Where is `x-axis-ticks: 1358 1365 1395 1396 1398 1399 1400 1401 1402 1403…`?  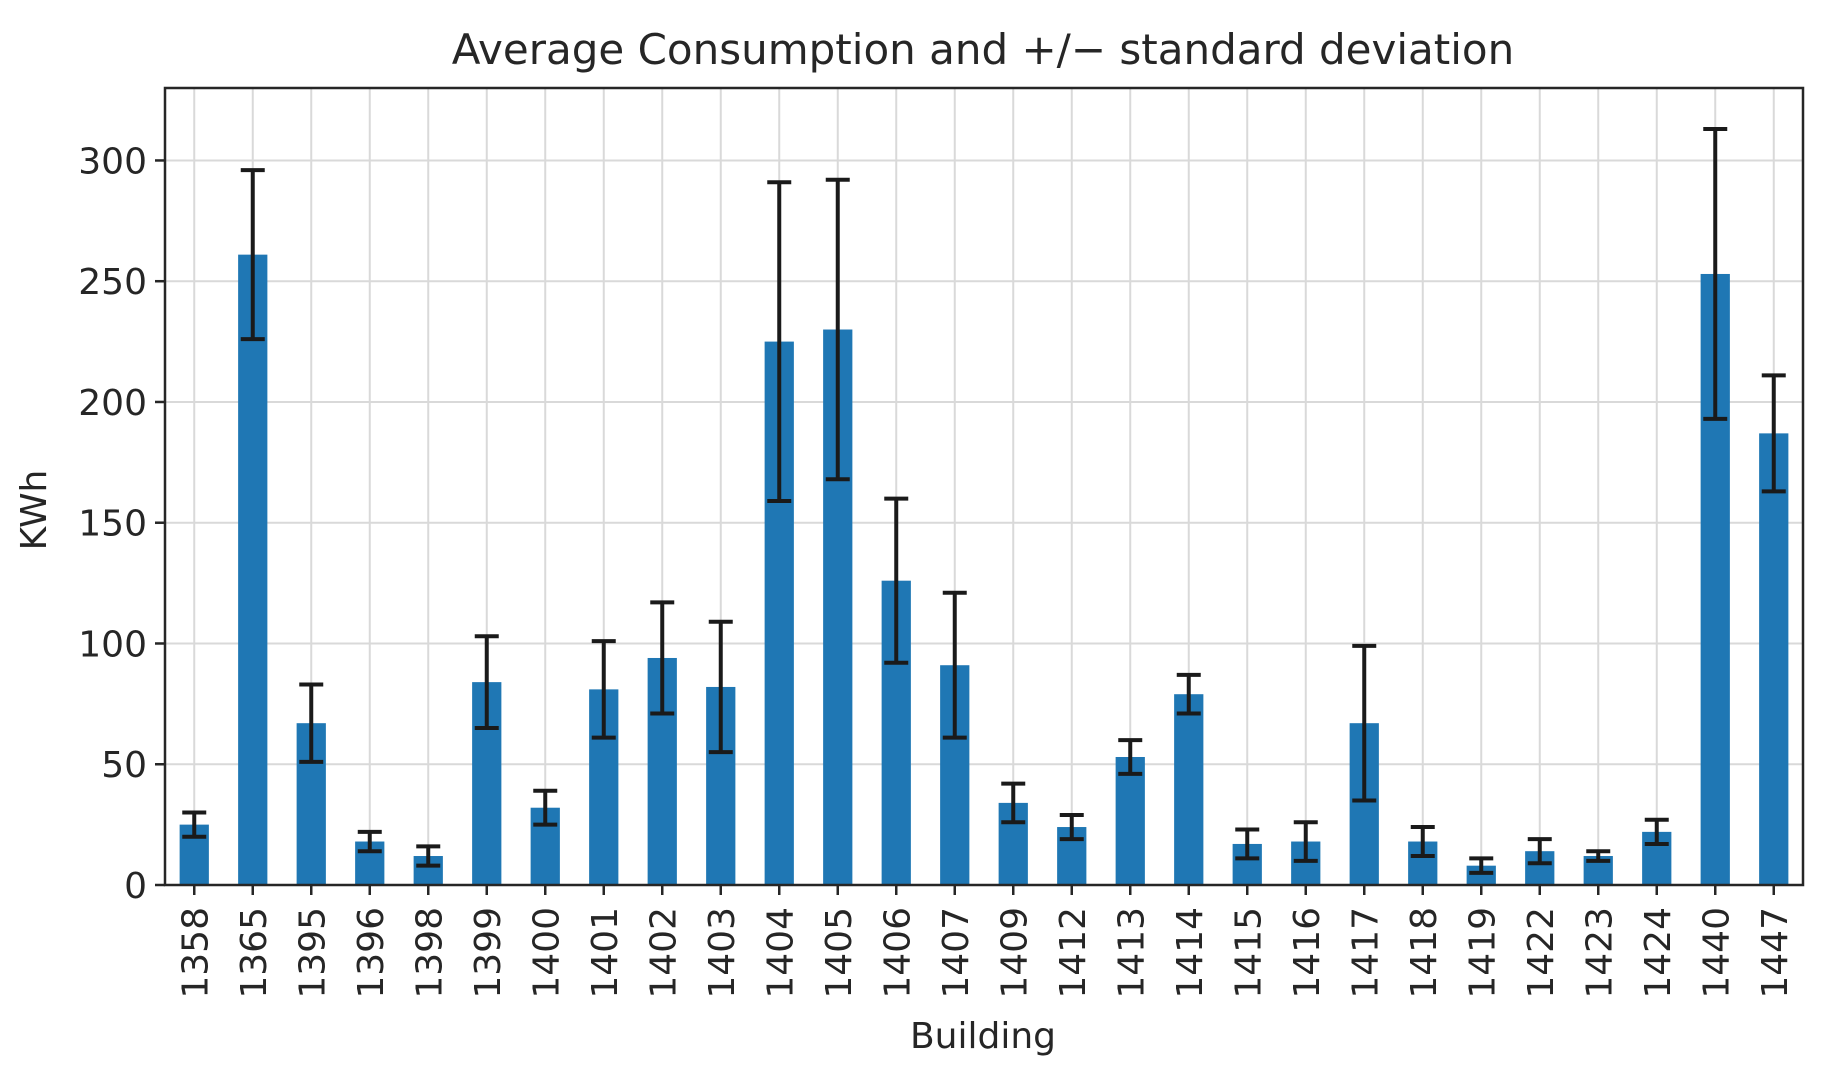
x-axis-ticks: 1358 1365 1395 1396 1398 1399 1400 1401 1402 1403… is located at coordinates (985, 942).